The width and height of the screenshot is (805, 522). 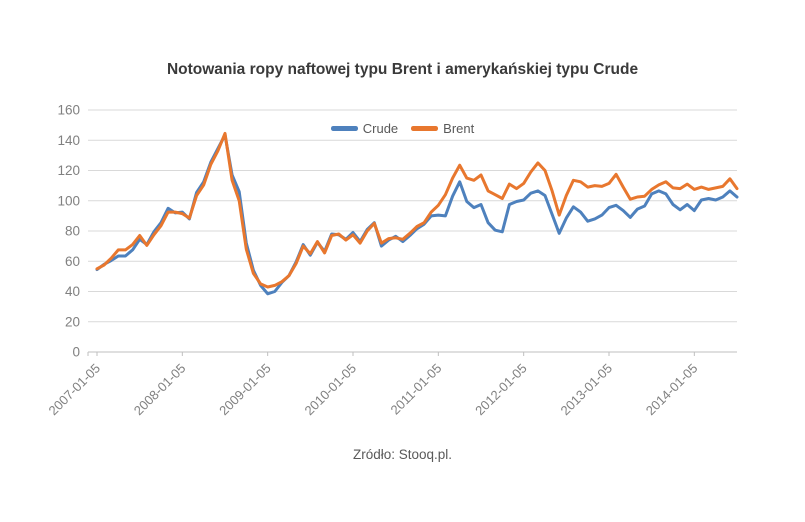 What do you see at coordinates (402, 454) in the screenshot?
I see `source-caption: Zródło: Stooq.pl.` at bounding box center [402, 454].